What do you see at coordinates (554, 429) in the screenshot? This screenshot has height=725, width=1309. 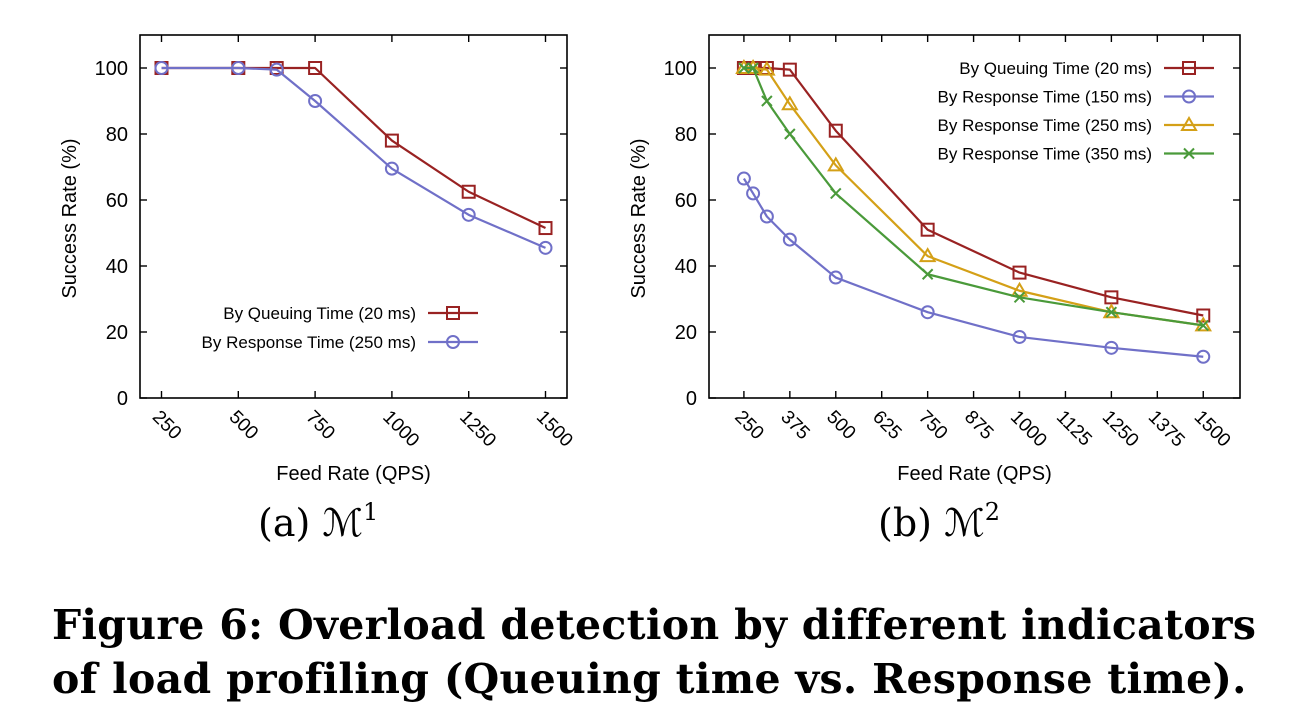 I see `chart-a-xtick-label: 1500` at bounding box center [554, 429].